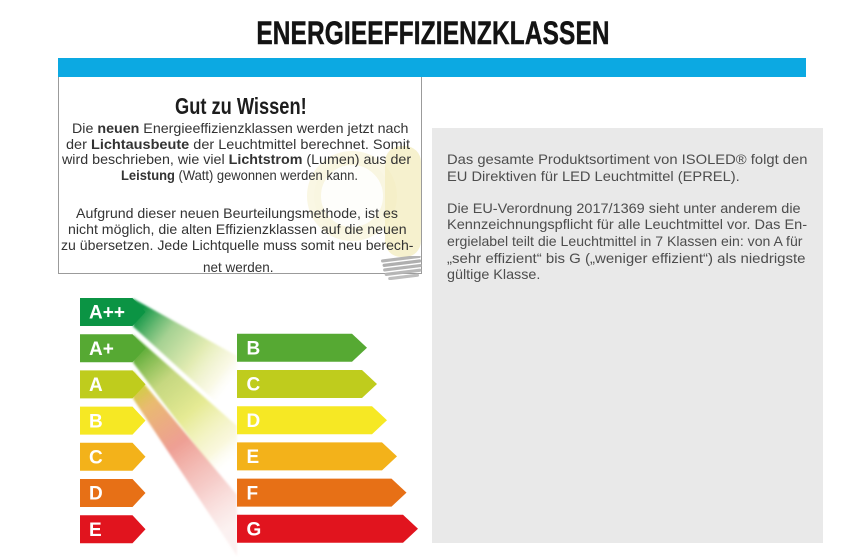 The image size is (861, 557). What do you see at coordinates (254, 530) in the screenshot?
I see `svg-text: G` at bounding box center [254, 530].